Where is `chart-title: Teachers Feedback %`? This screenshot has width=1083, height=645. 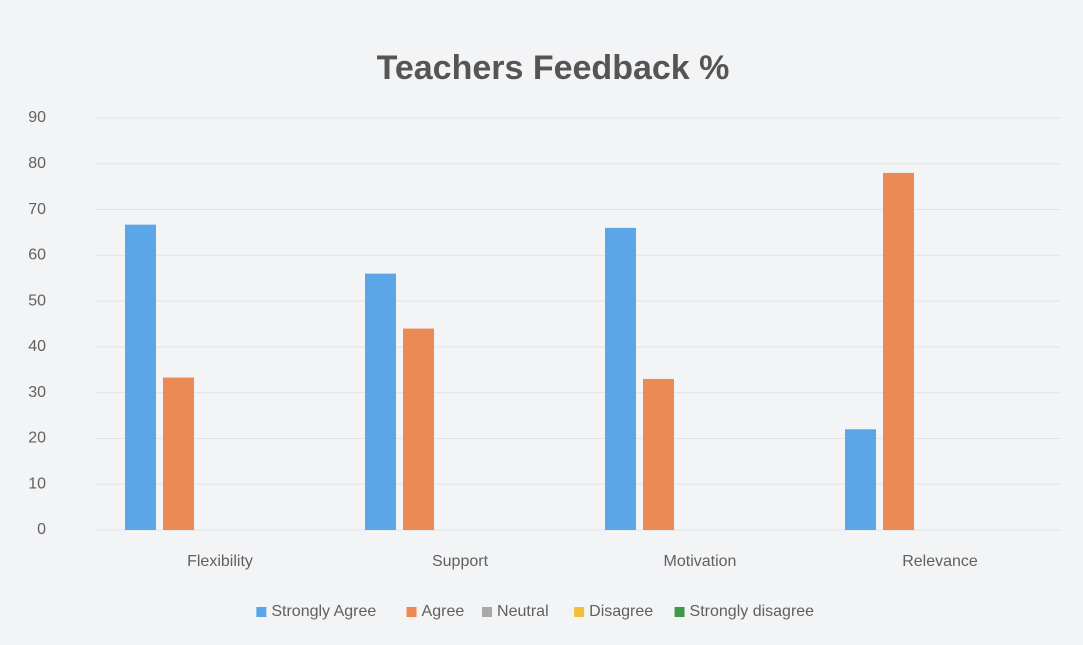 chart-title: Teachers Feedback % is located at coordinates (553, 68).